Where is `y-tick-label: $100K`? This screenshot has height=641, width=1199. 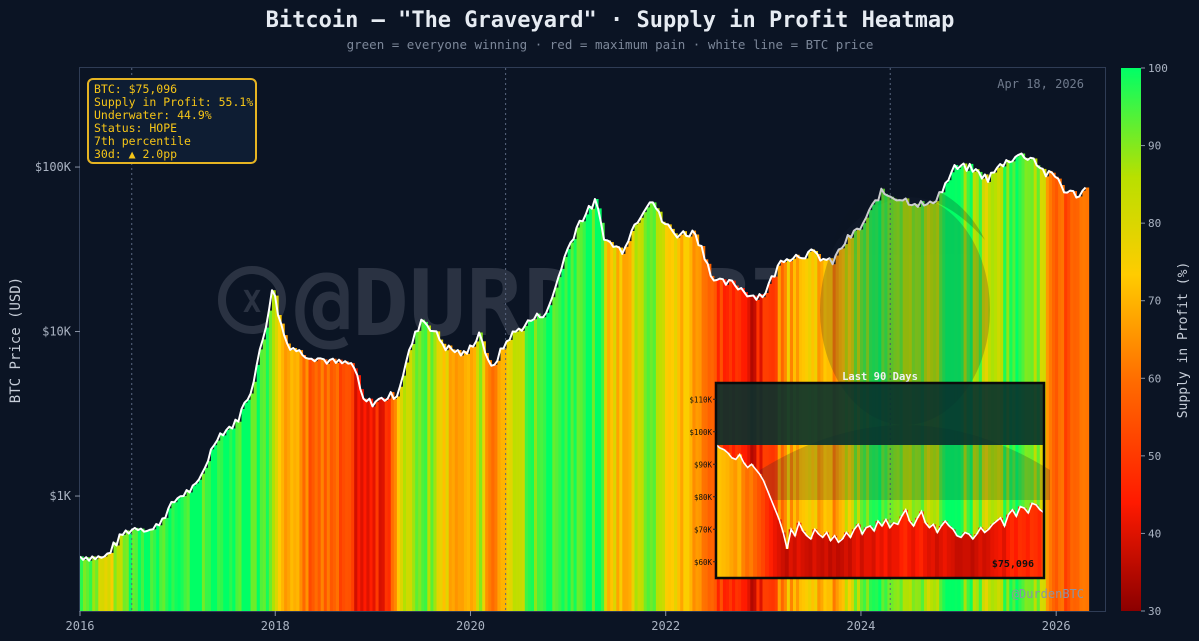 y-tick-label: $100K is located at coordinates (53, 167).